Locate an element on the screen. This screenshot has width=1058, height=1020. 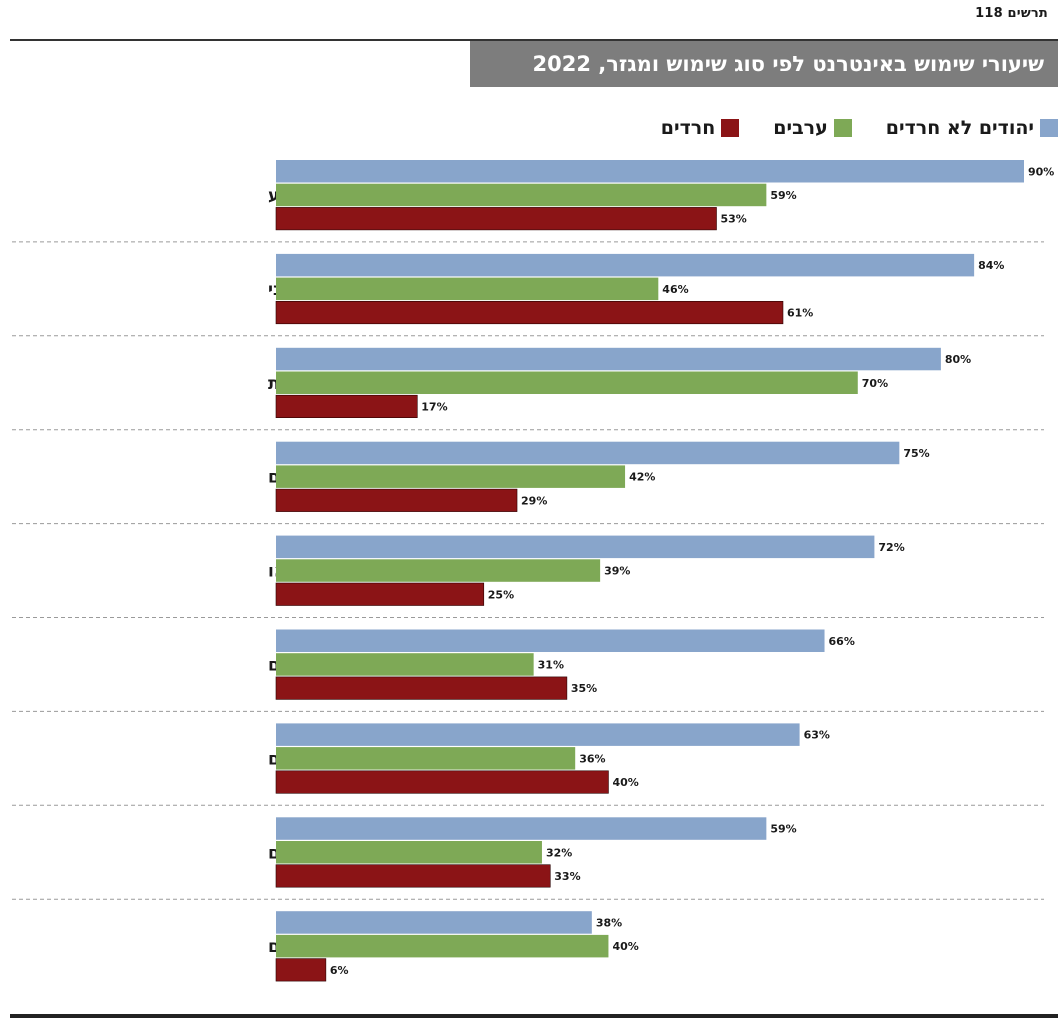
legend-item-haredim: חרדים is located at coordinates (700, 128).